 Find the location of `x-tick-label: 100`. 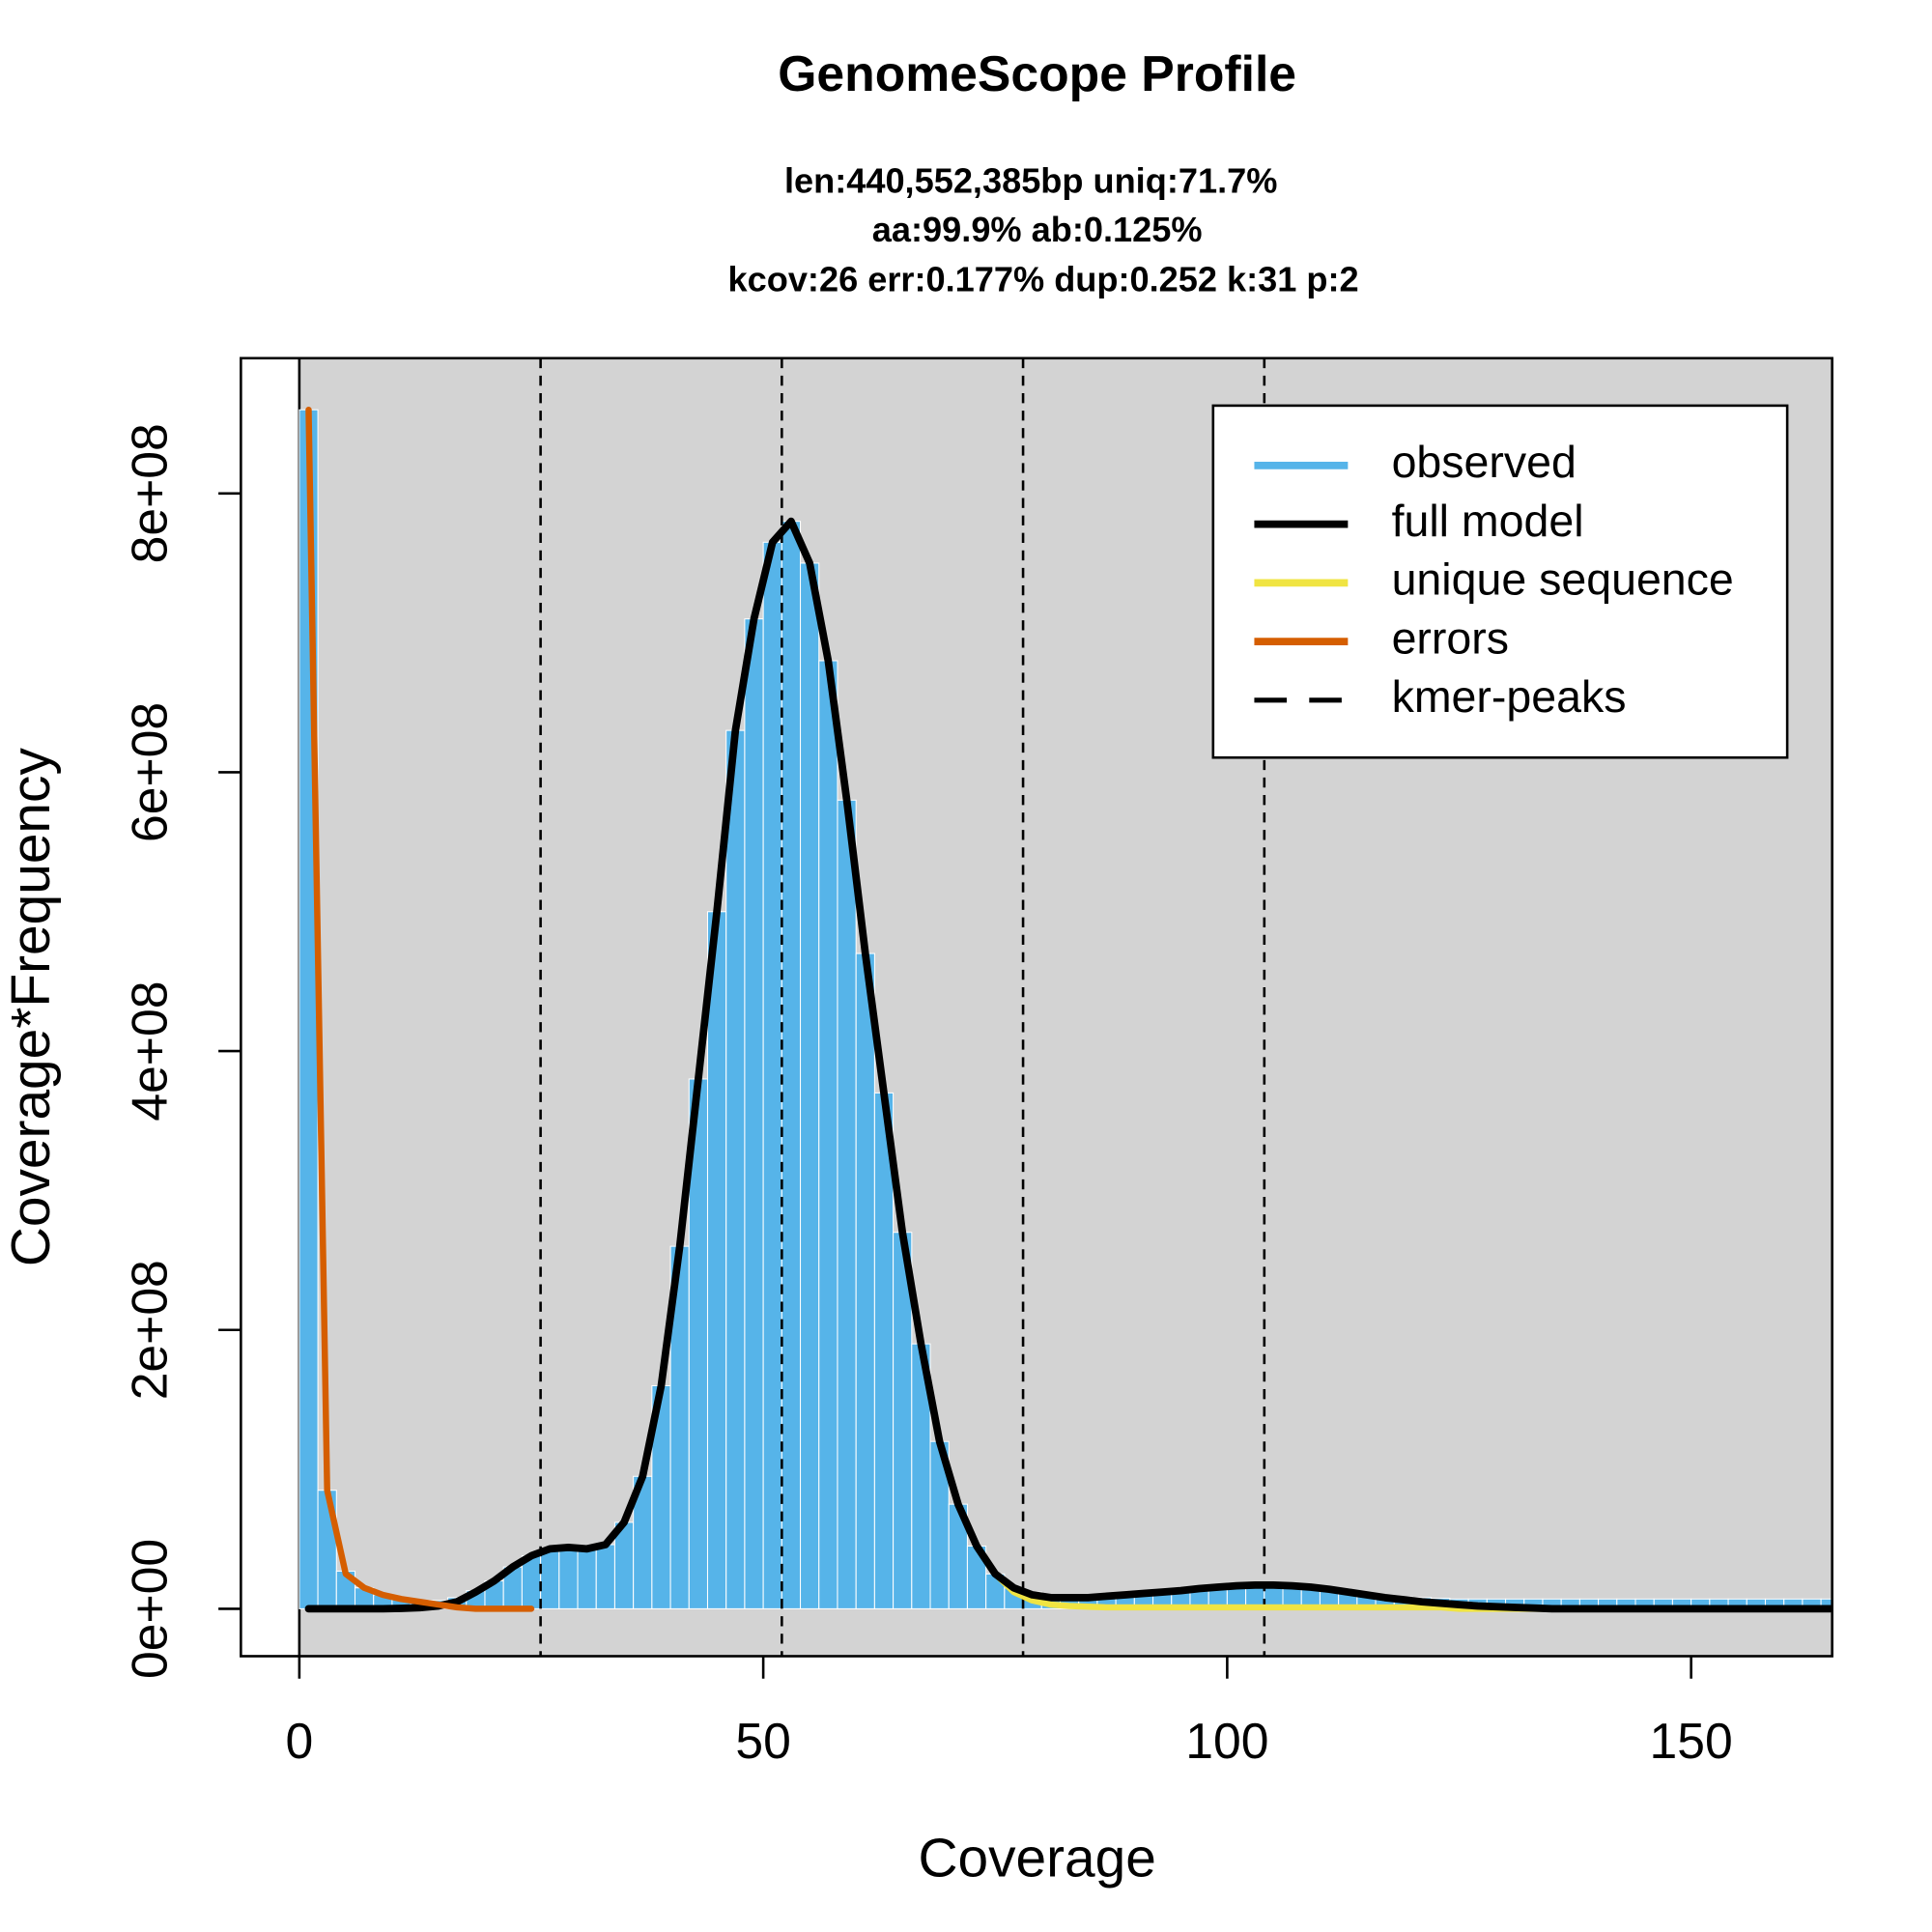

x-tick-label: 100 is located at coordinates (1226, 1741).